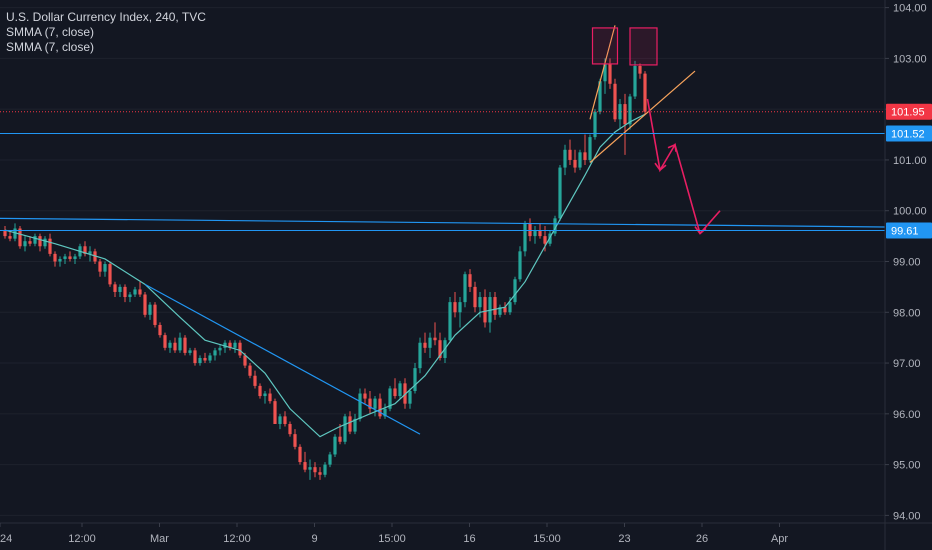 This screenshot has width=932, height=550. What do you see at coordinates (50, 47) in the screenshot?
I see `legend-study-2: SMMA (7, close)` at bounding box center [50, 47].